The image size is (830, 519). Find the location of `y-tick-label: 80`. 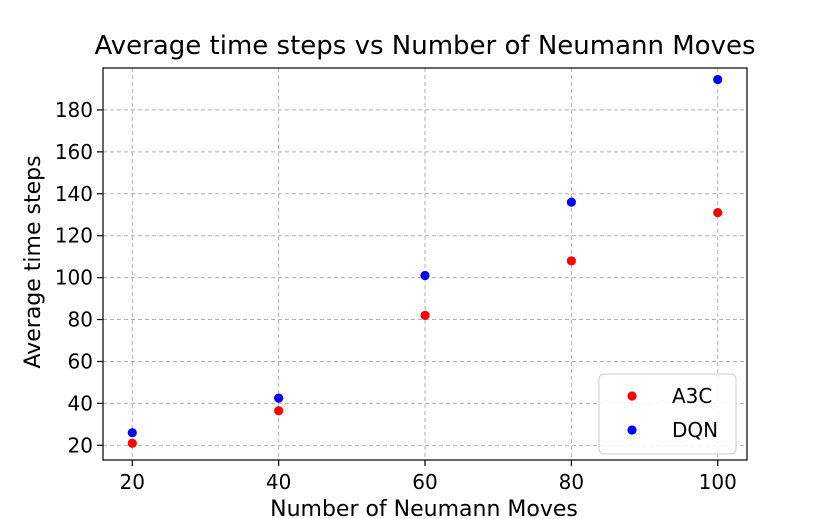

y-tick-label: 80 is located at coordinates (80, 320).